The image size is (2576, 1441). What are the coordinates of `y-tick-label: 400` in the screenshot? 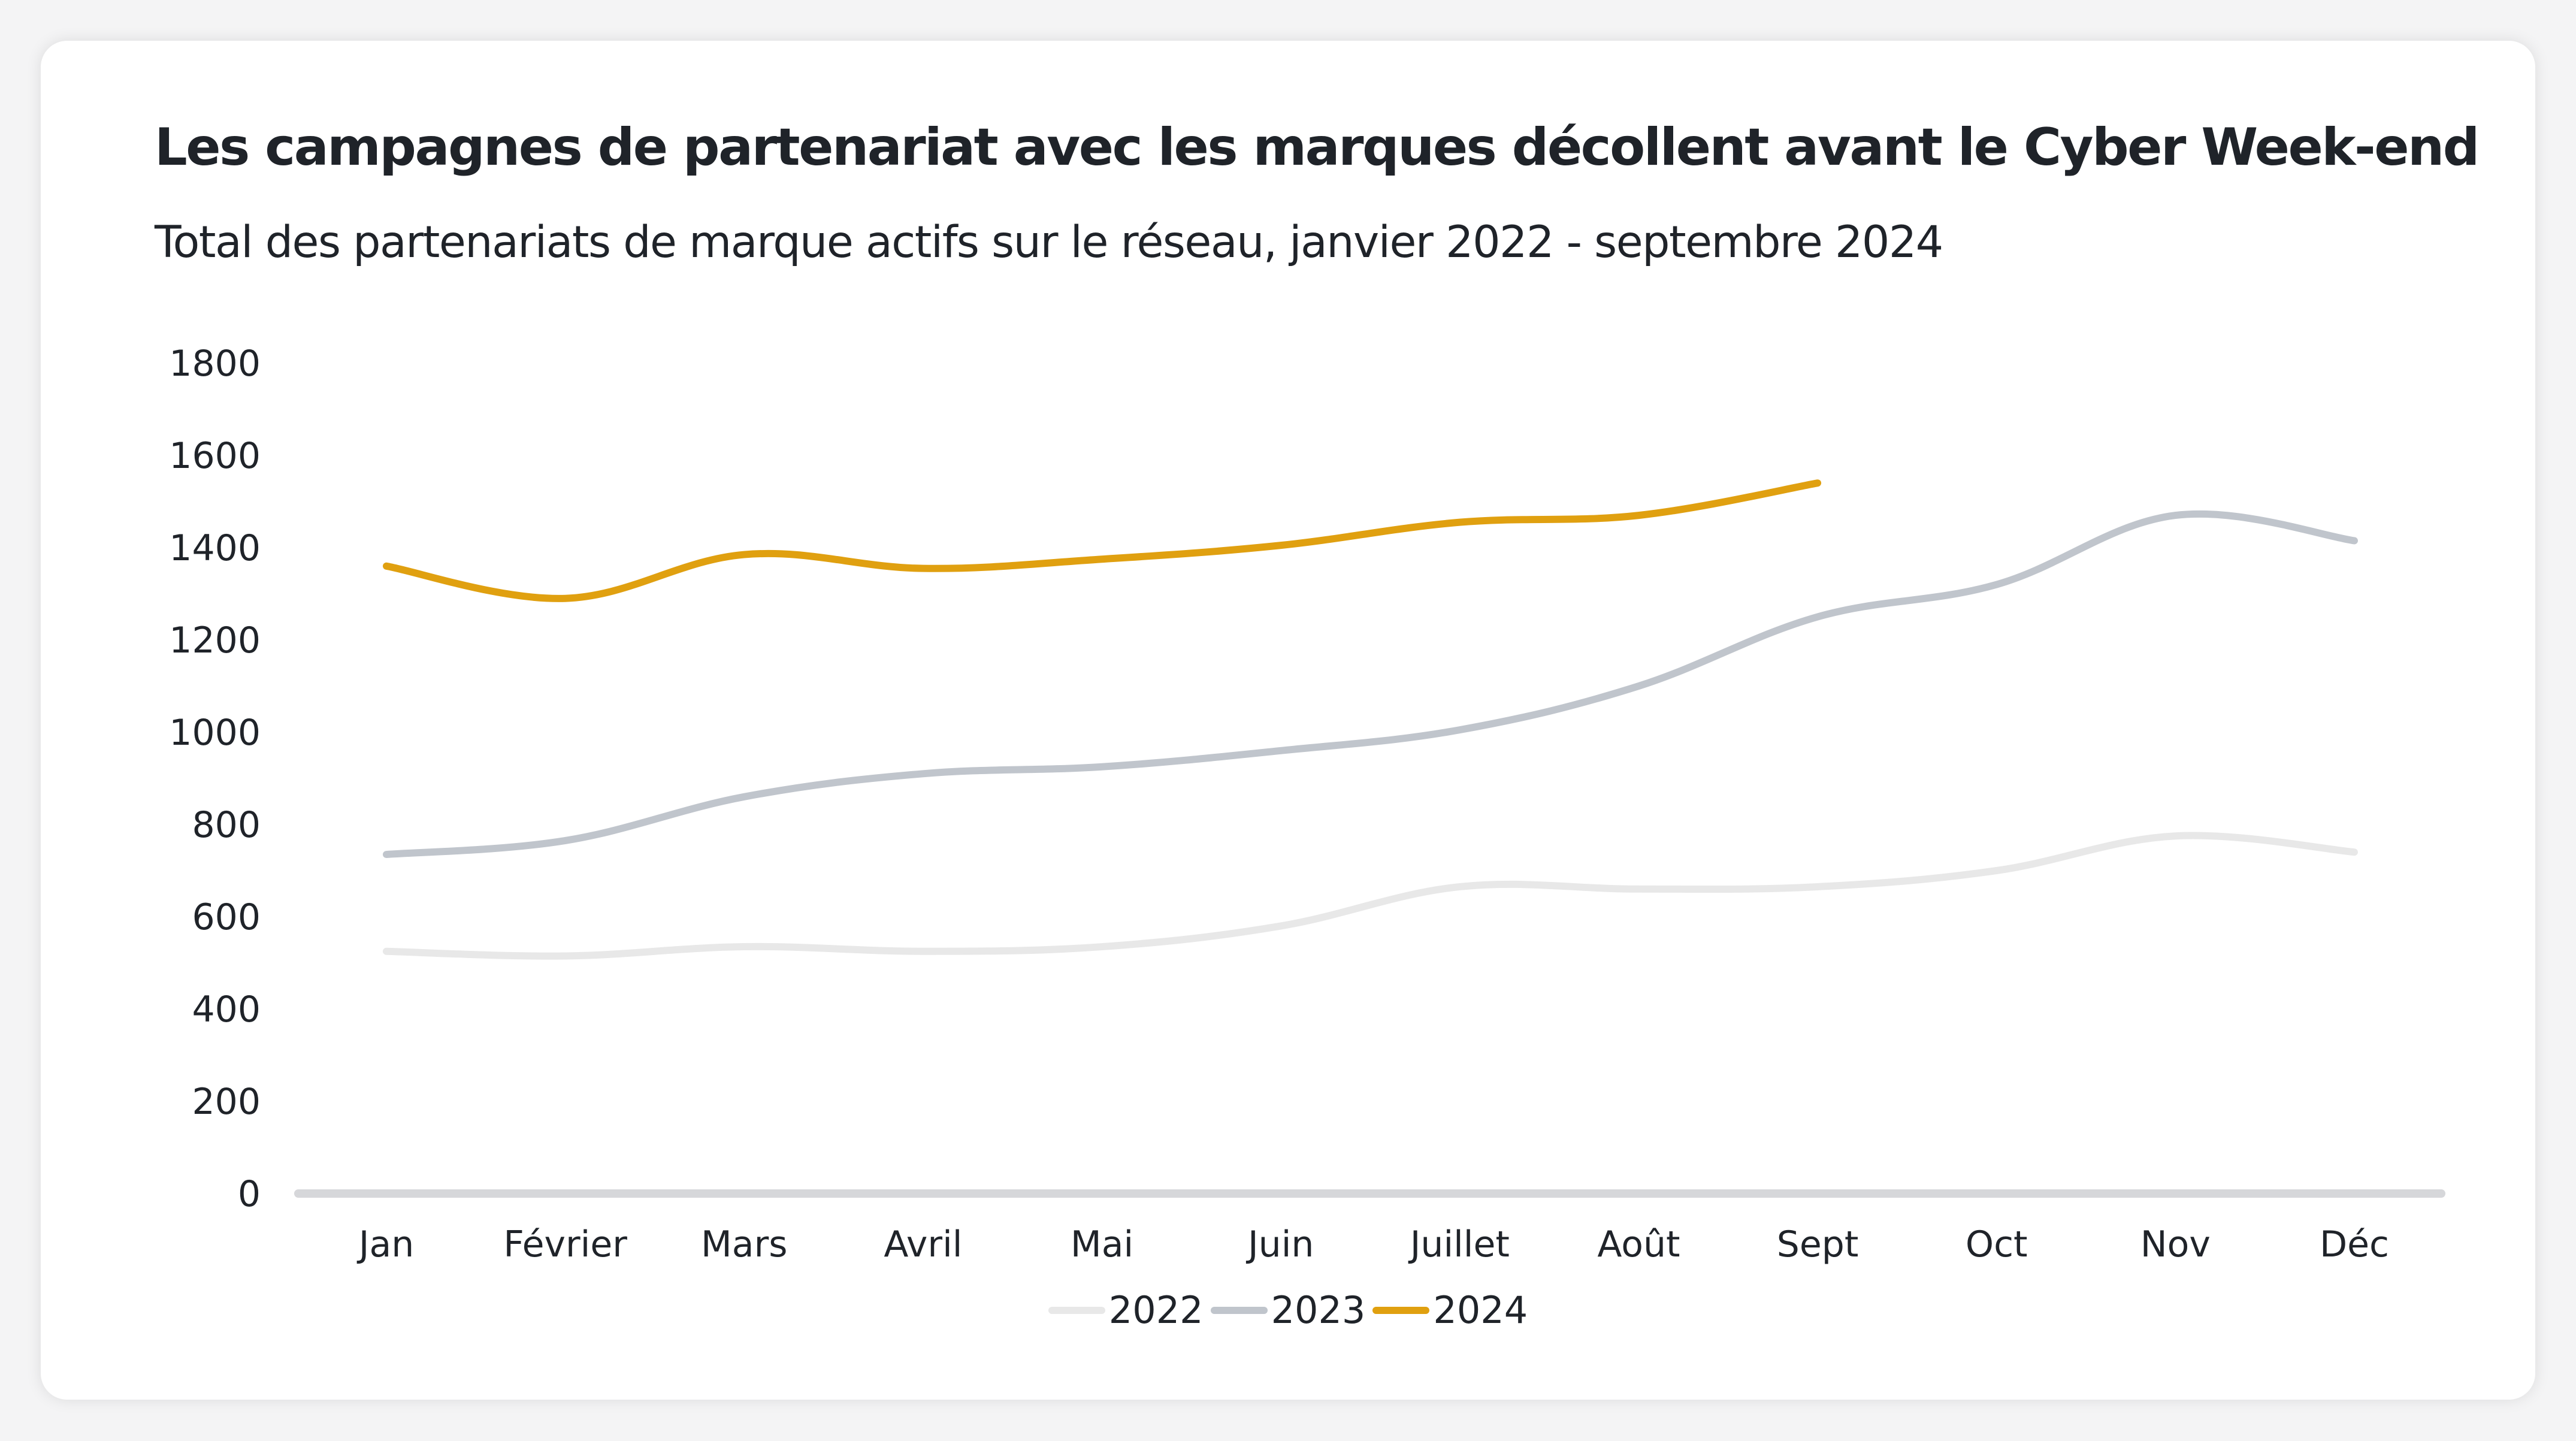 It's located at (226, 1010).